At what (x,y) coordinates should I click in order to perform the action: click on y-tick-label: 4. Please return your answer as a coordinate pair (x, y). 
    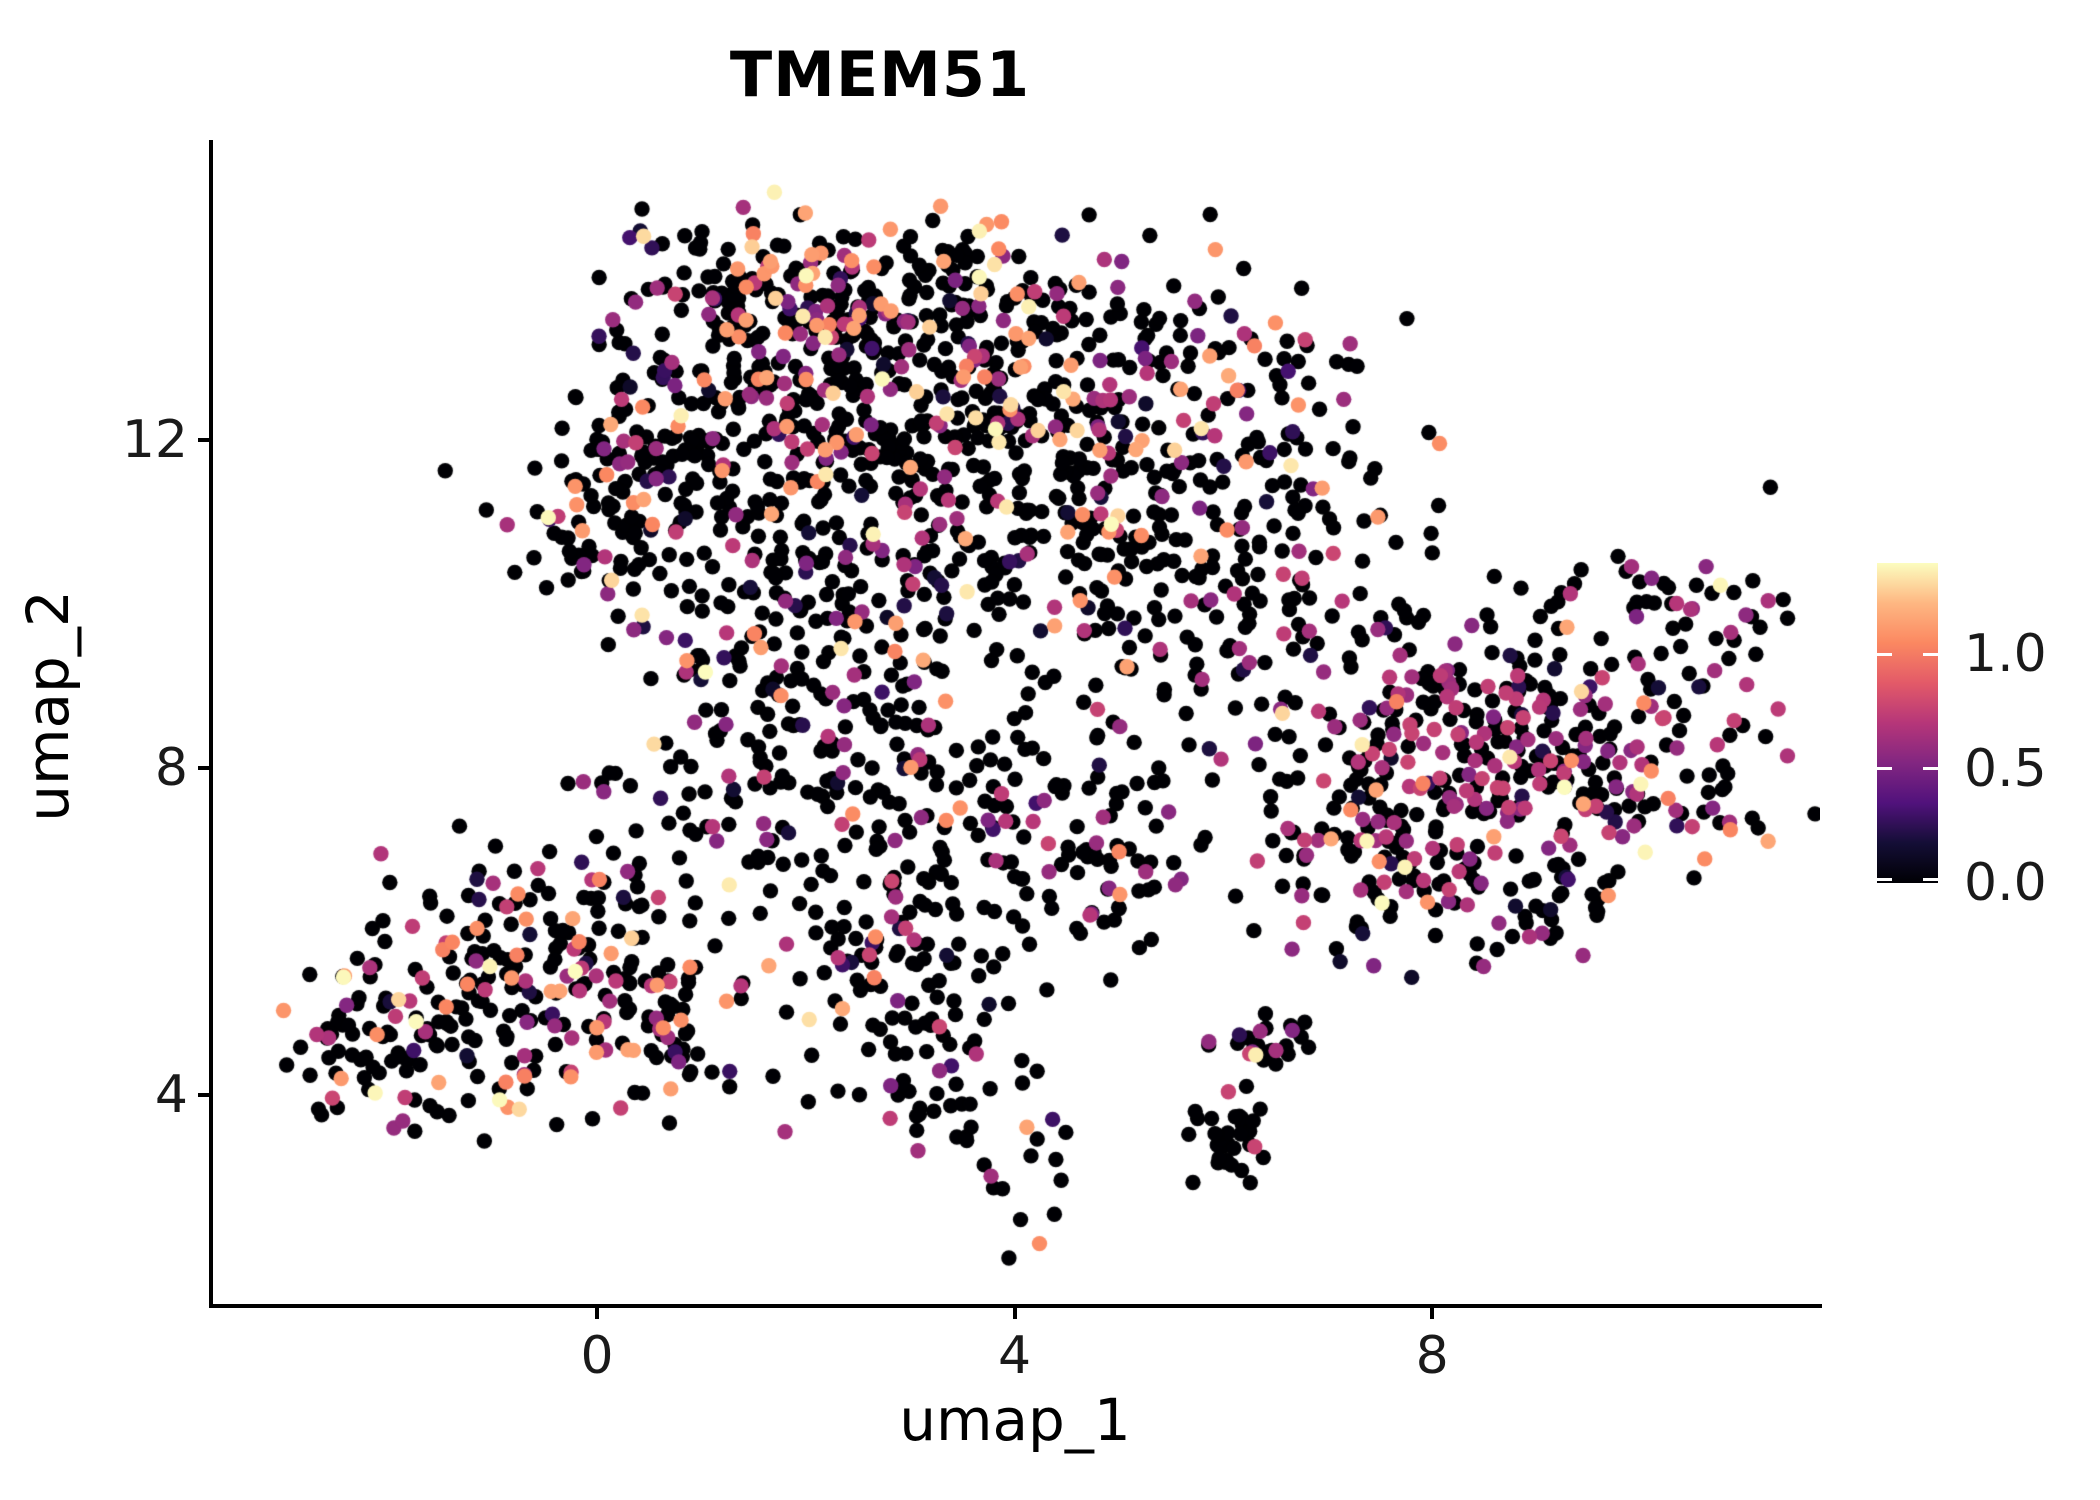
    Looking at the image, I should click on (171, 1095).